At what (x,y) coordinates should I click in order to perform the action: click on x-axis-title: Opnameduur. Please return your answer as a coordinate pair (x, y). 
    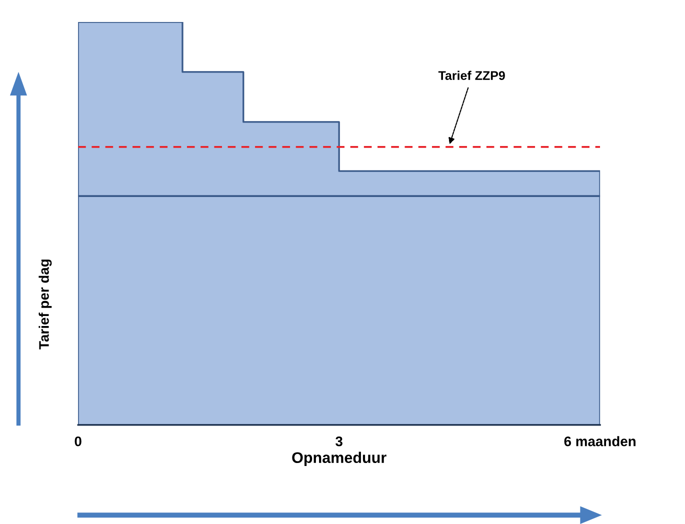
    Looking at the image, I should click on (339, 459).